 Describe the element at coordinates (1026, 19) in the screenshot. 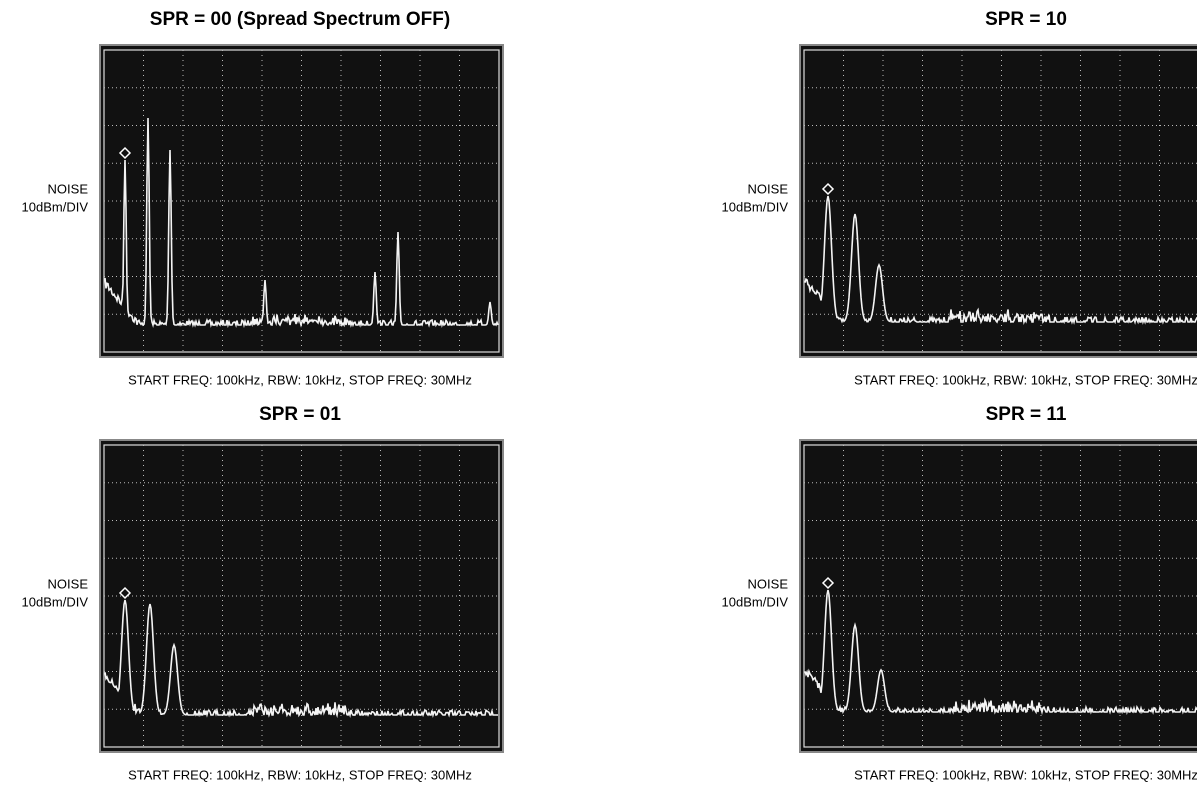

I see `panel-title: SPR = 10` at that location.